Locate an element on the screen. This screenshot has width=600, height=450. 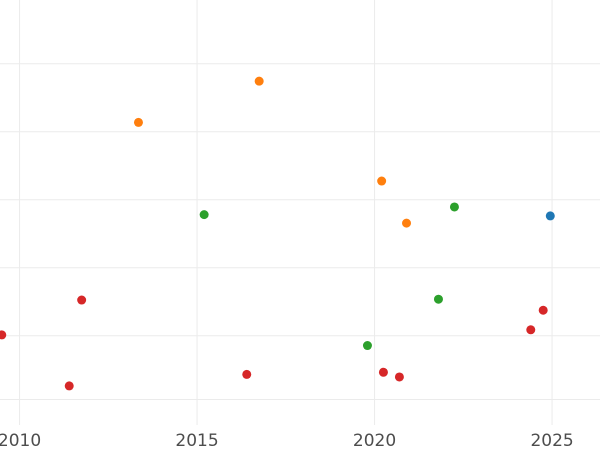
x-tick-label: 2015 is located at coordinates (196, 440).